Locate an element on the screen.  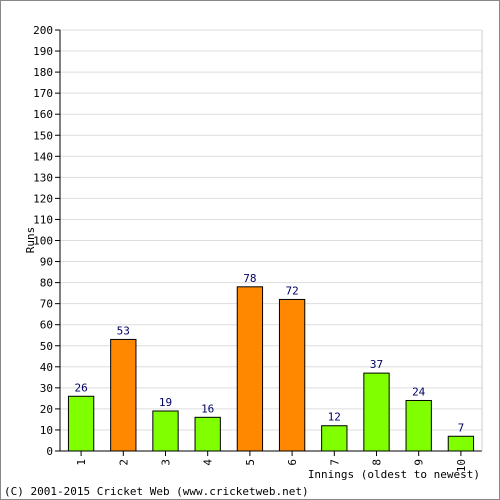
y-tick-label: 0 is located at coordinates (49, 451).